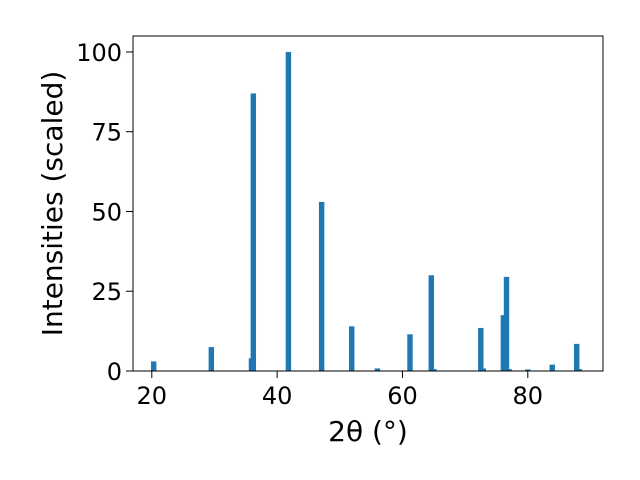 The height and width of the screenshot is (480, 640). Describe the element at coordinates (277, 396) in the screenshot. I see `x-tick-label: 40` at that location.